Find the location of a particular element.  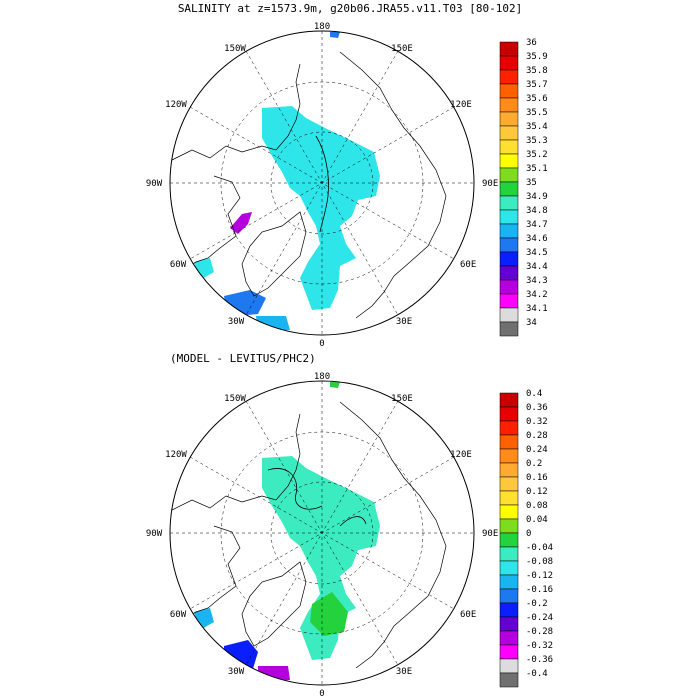

greenland-sea-diff-field is located at coordinates (329, 614).